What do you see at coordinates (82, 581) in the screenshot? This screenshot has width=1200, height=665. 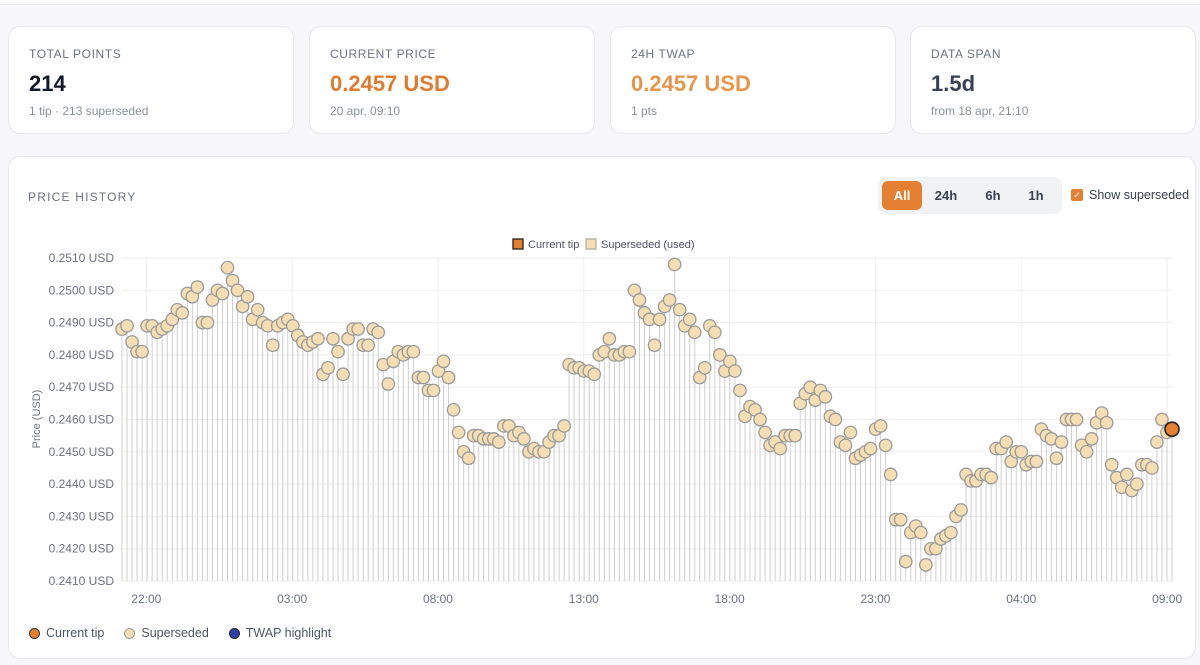 I see `y-tick-label: 0.2410 USD` at bounding box center [82, 581].